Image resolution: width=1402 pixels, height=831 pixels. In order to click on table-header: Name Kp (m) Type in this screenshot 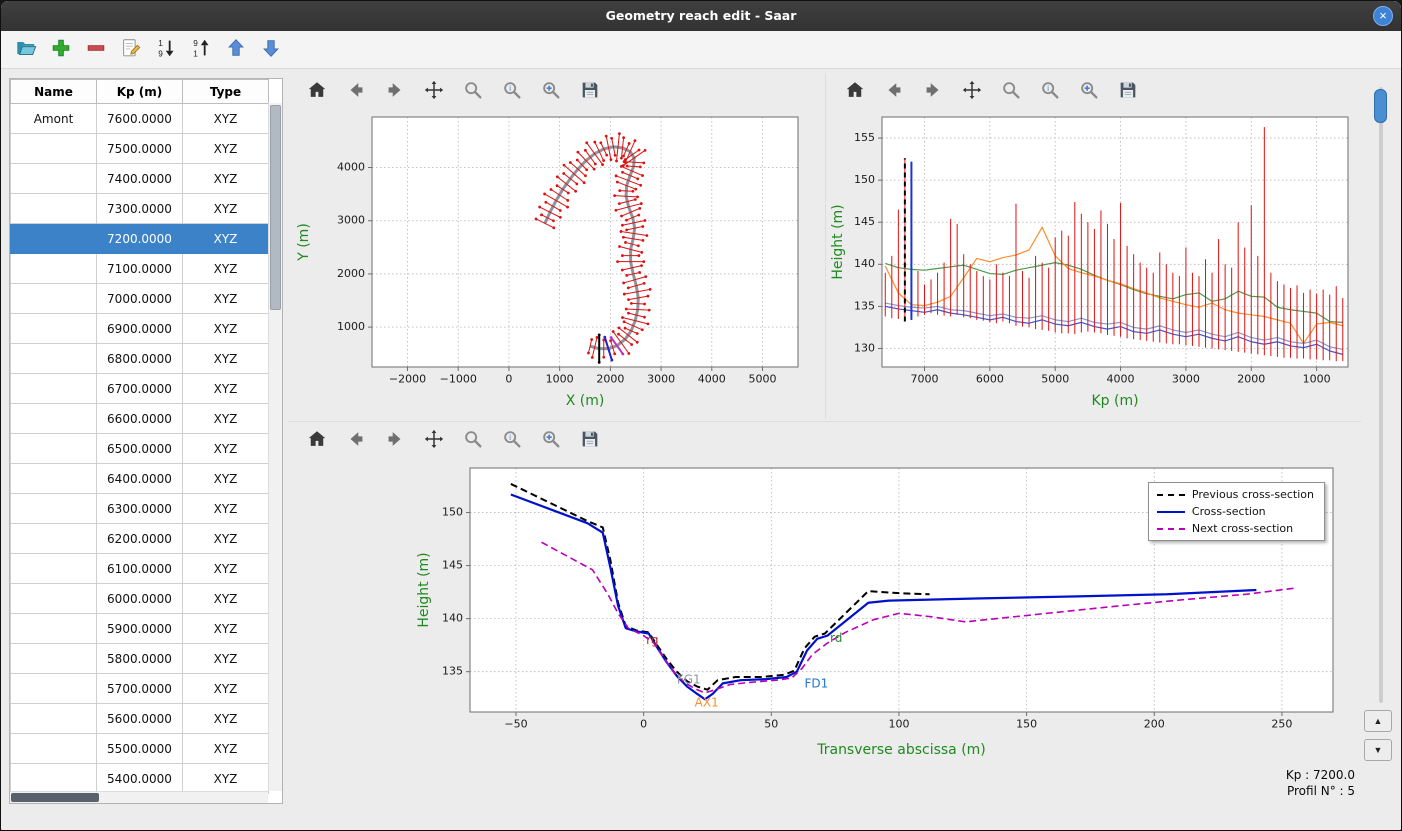, I will do `click(139, 91)`.